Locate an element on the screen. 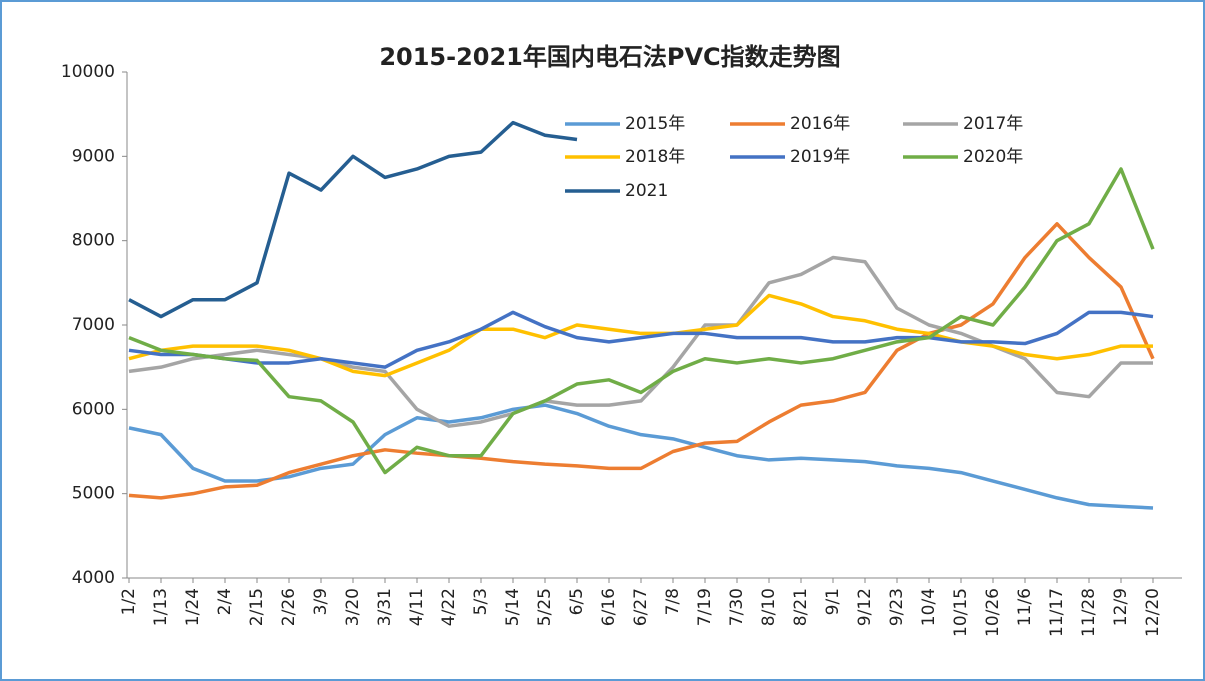 Image resolution: width=1205 pixels, height=681 pixels. y-tick-label: 6000 is located at coordinates (93, 409).